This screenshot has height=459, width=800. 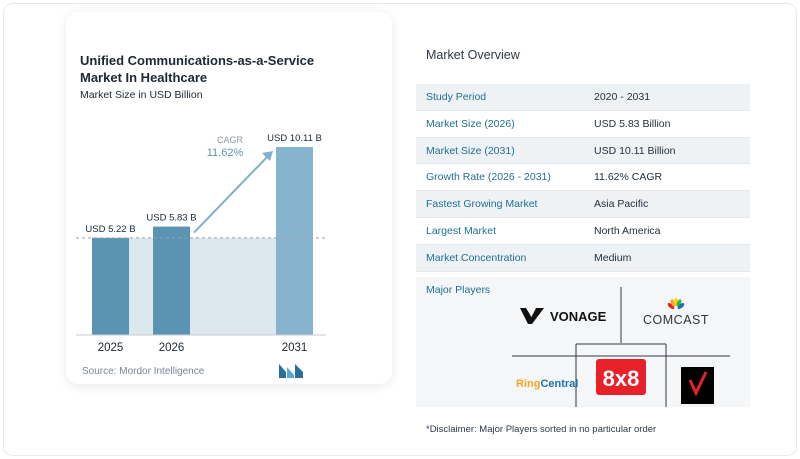 What do you see at coordinates (473, 55) in the screenshot?
I see `overview-title: Market Overview` at bounding box center [473, 55].